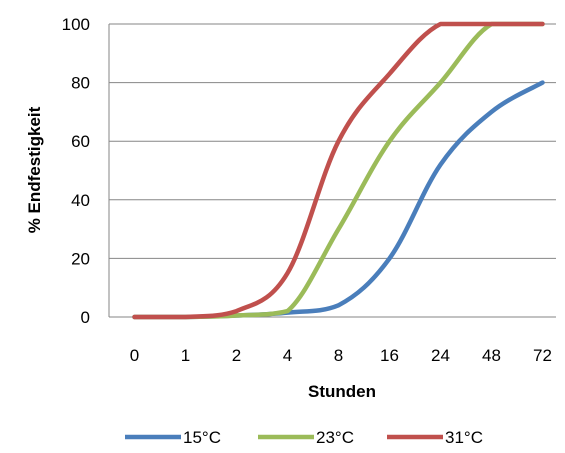 This screenshot has height=453, width=565. I want to click on legend: 15°C 23°C 31°C, so click(304, 437).